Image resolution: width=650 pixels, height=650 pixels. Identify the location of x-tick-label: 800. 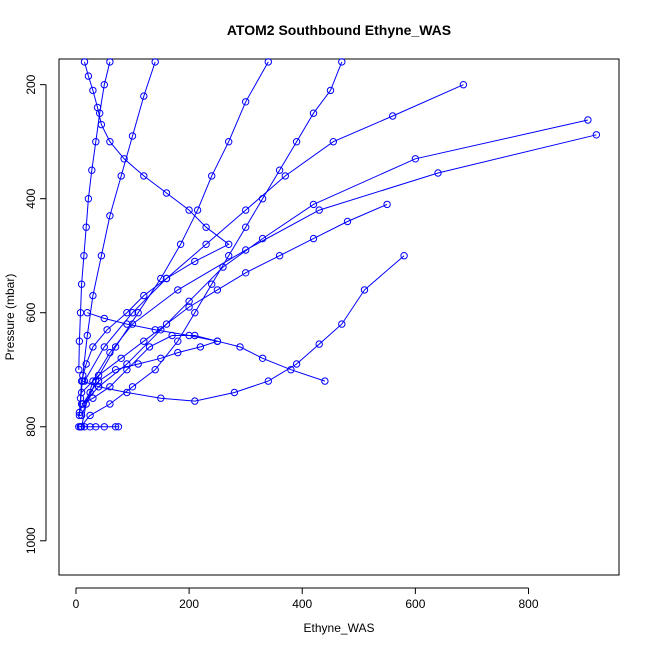
(528, 604).